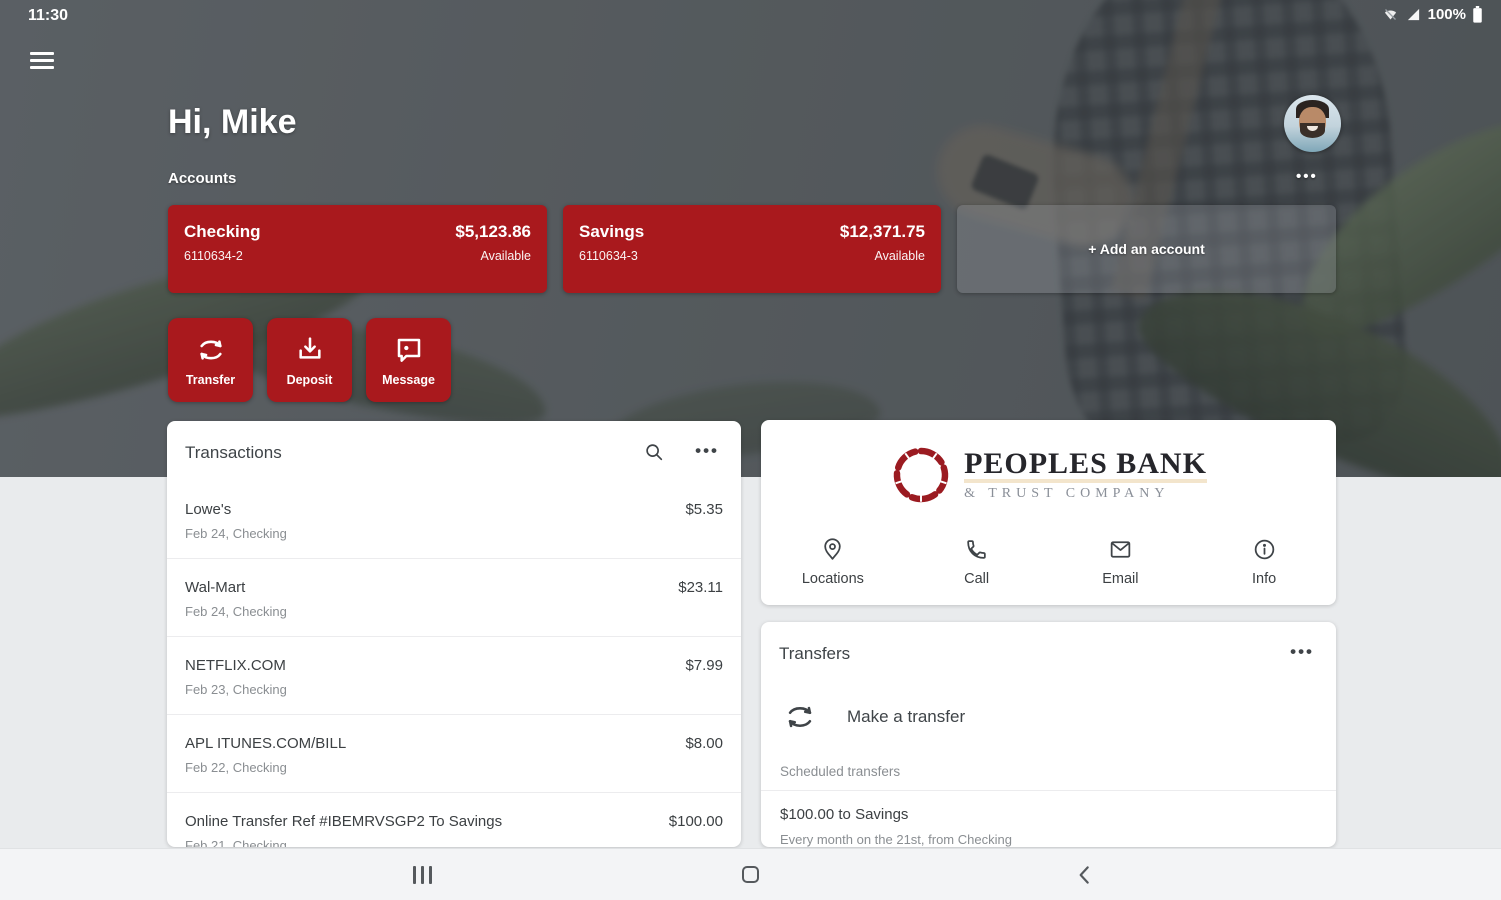 This screenshot has width=1501, height=900. I want to click on info-label: Info, so click(1264, 579).